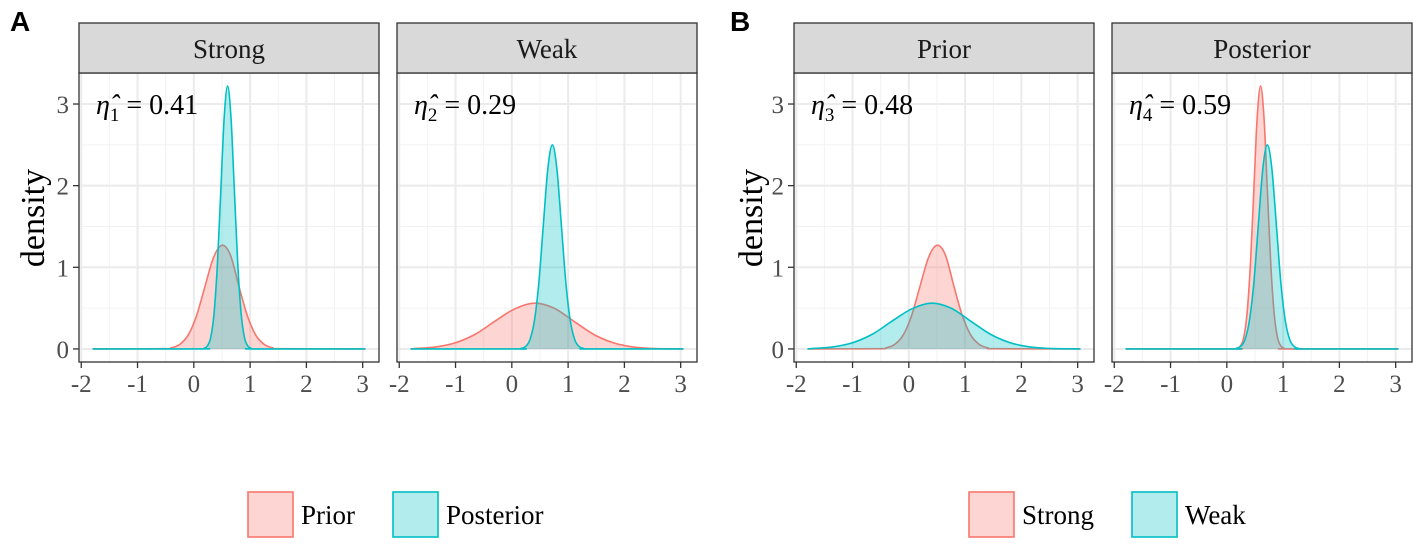  What do you see at coordinates (873, 105) in the screenshot?
I see `eta-value: = 0.48` at bounding box center [873, 105].